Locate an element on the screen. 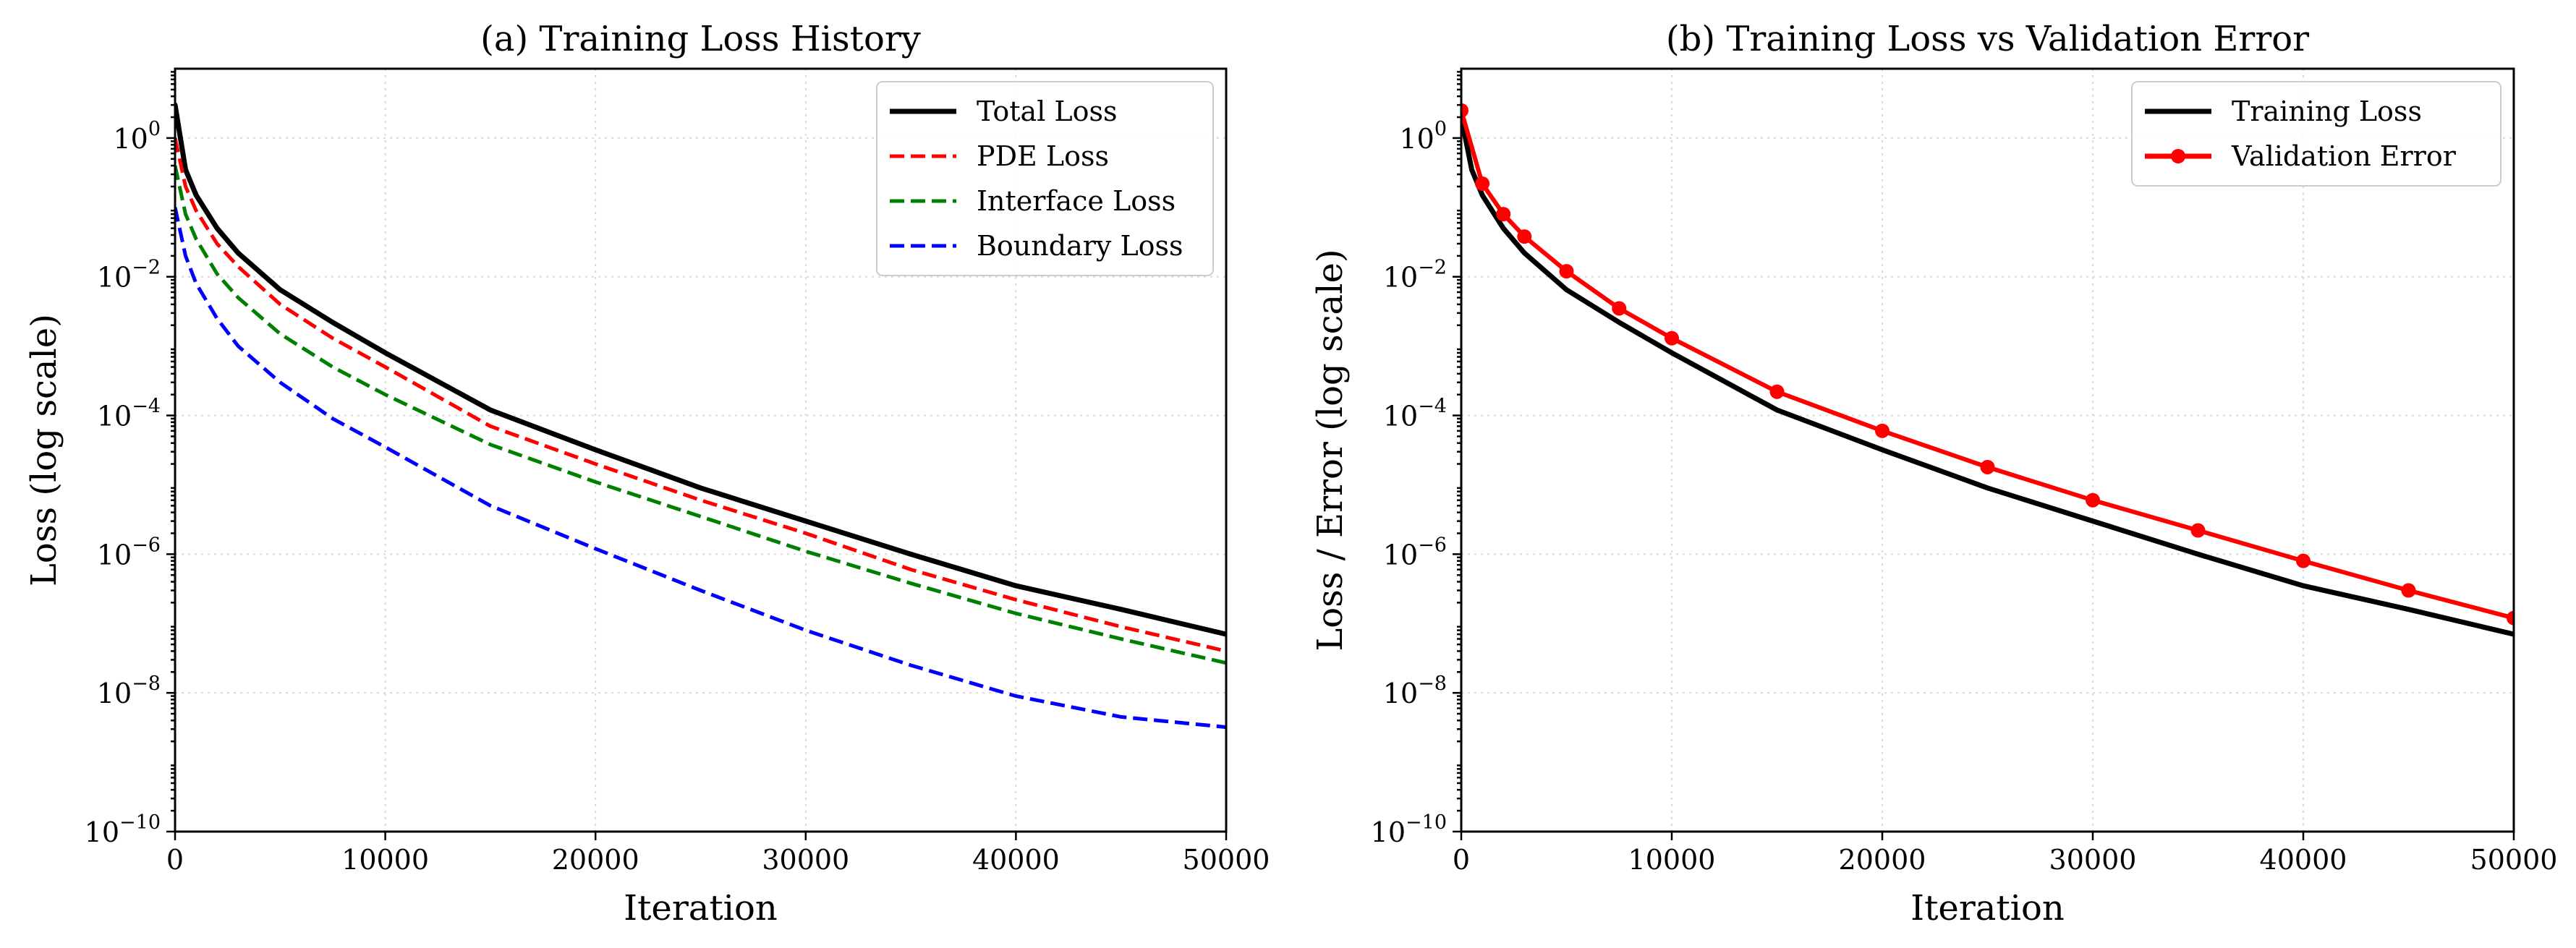  chart-title: (b) Training Loss vs Validation Error is located at coordinates (1987, 39).